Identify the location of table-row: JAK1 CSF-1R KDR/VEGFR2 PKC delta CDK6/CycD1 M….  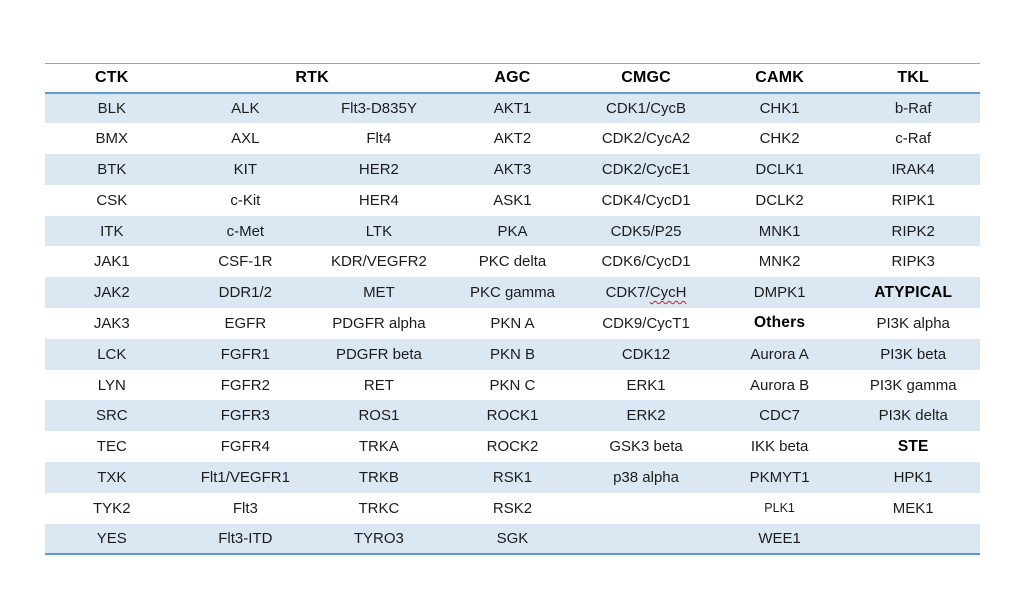
(512, 261).